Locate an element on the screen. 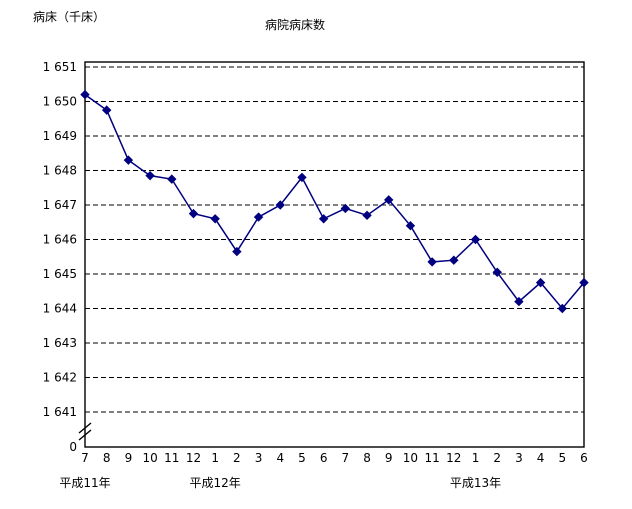  era-label: 平成11年 is located at coordinates (84, 483).